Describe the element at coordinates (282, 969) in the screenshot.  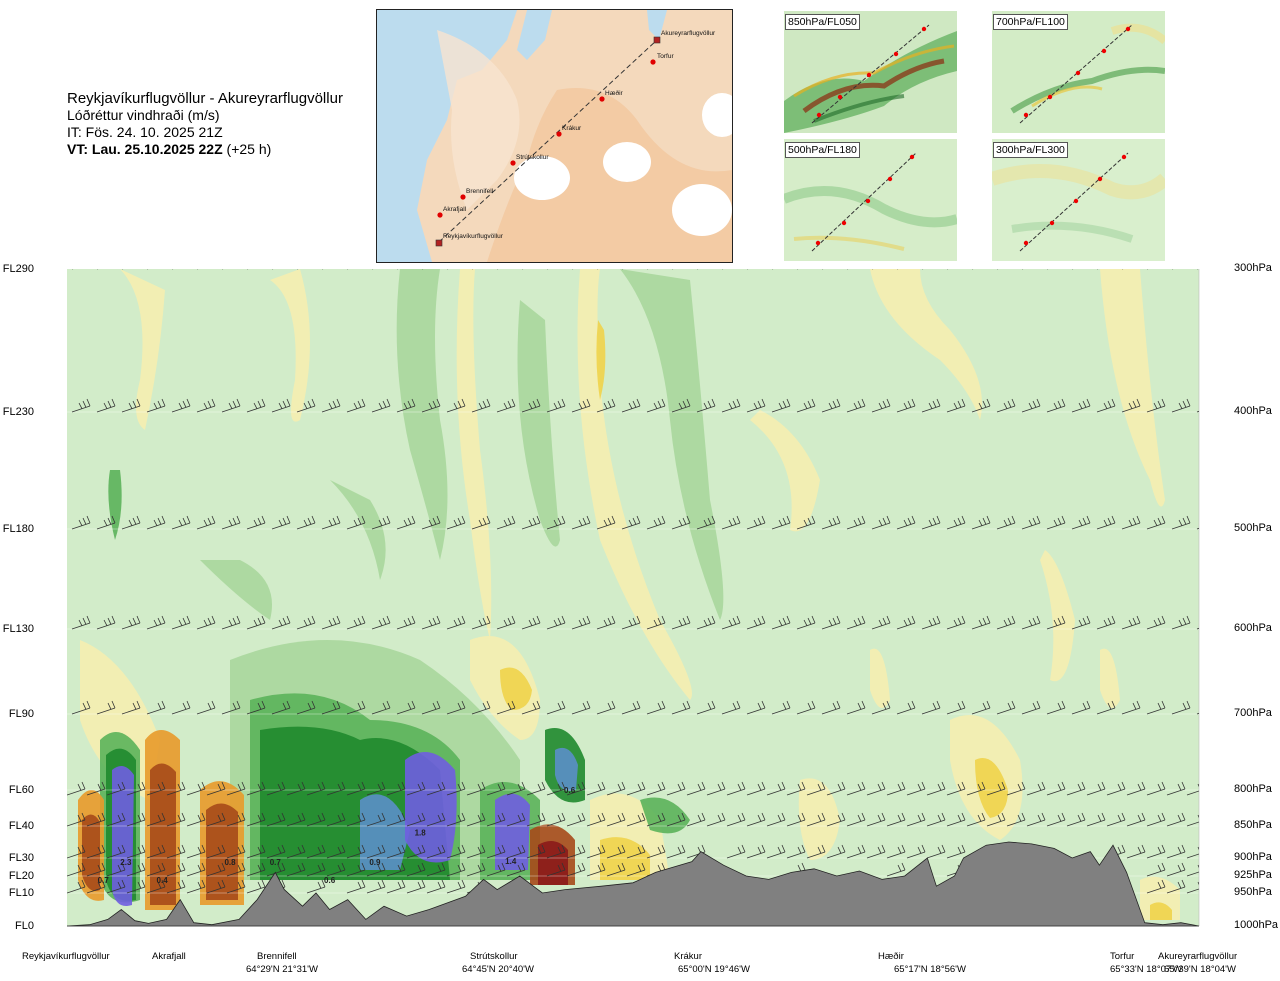
I see `location-coord: 64°29'N 21°31'W` at that location.